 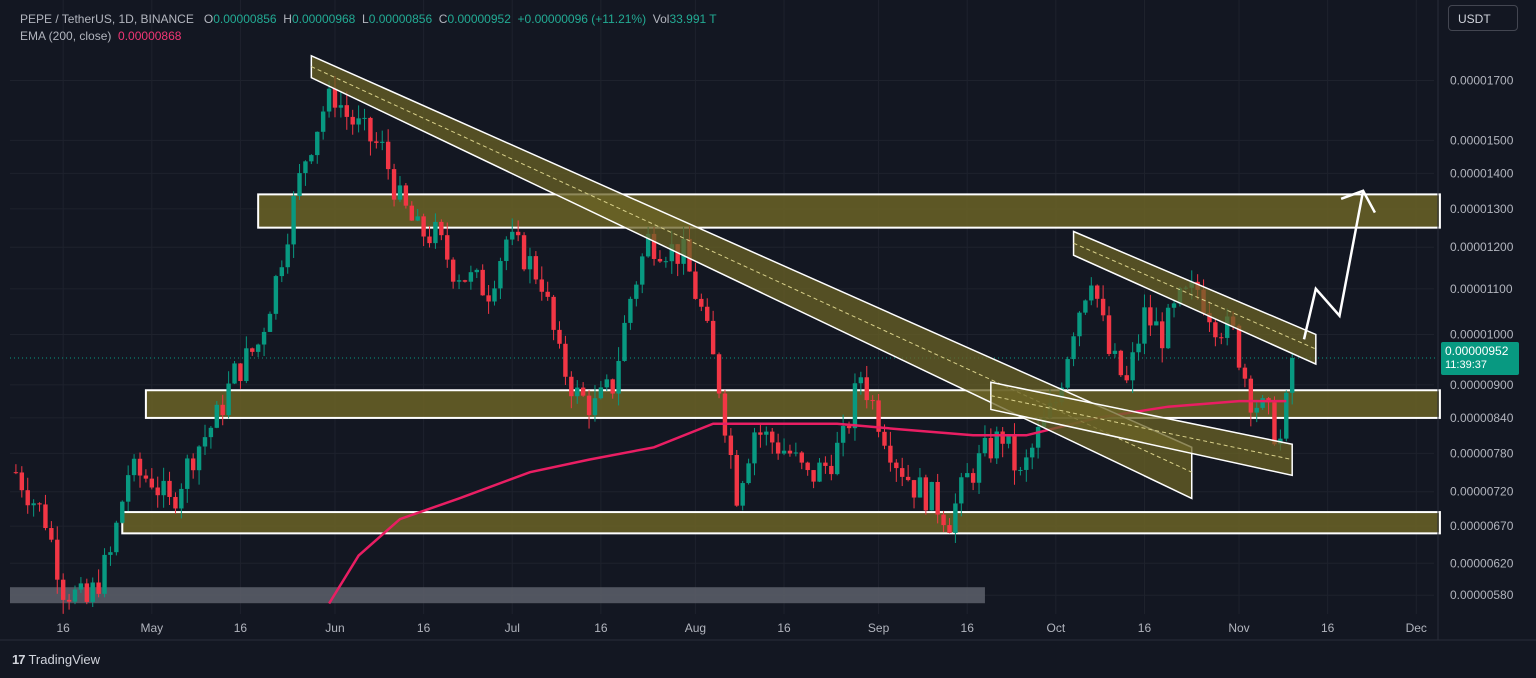 What do you see at coordinates (1482, 492) in the screenshot?
I see `y-tick-label: 0.00000720` at bounding box center [1482, 492].